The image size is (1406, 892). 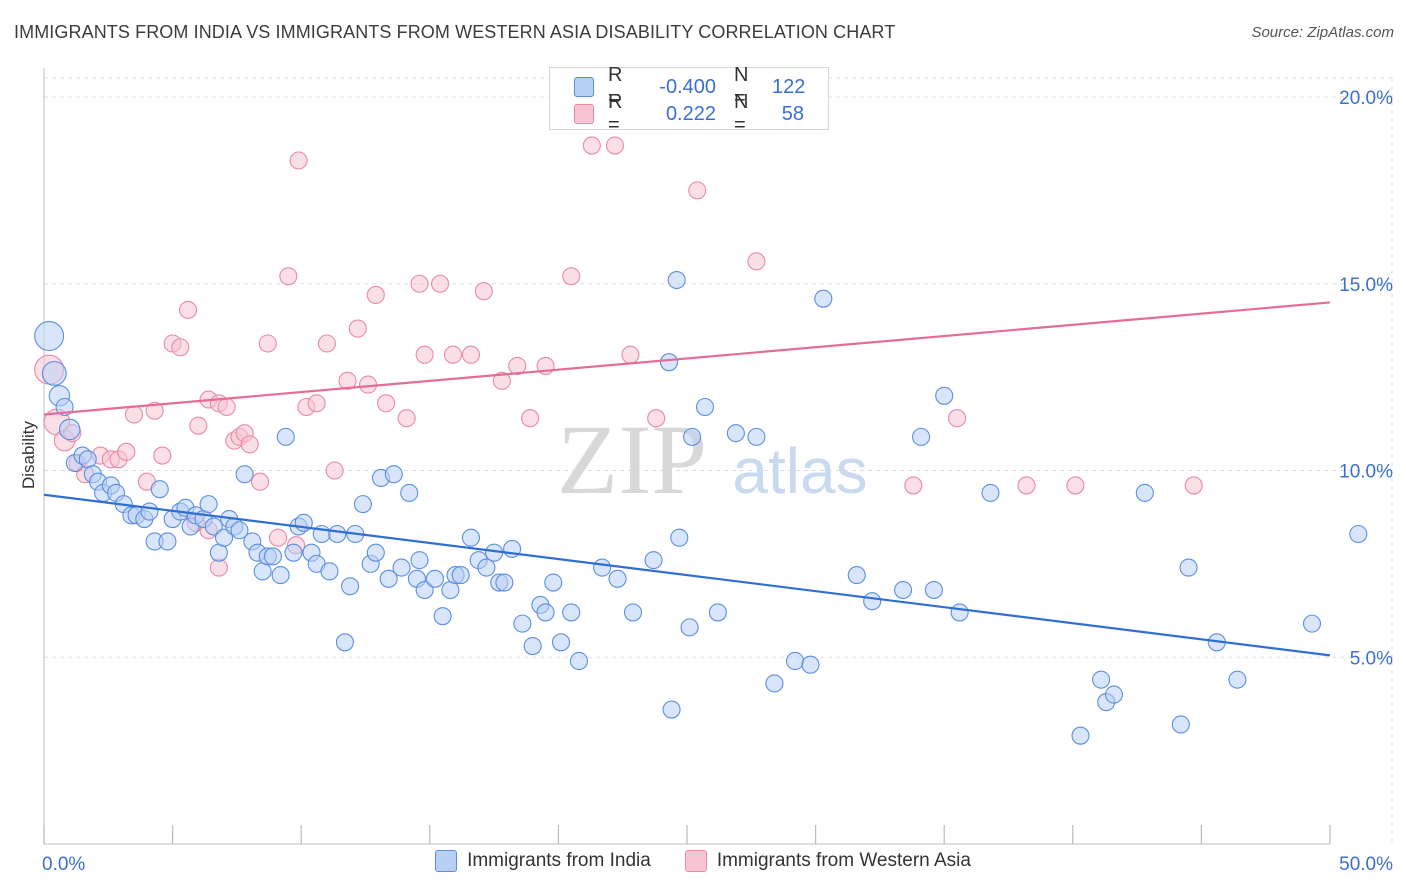 I want to click on watermark: ZIP atlas, so click(x=712, y=459).